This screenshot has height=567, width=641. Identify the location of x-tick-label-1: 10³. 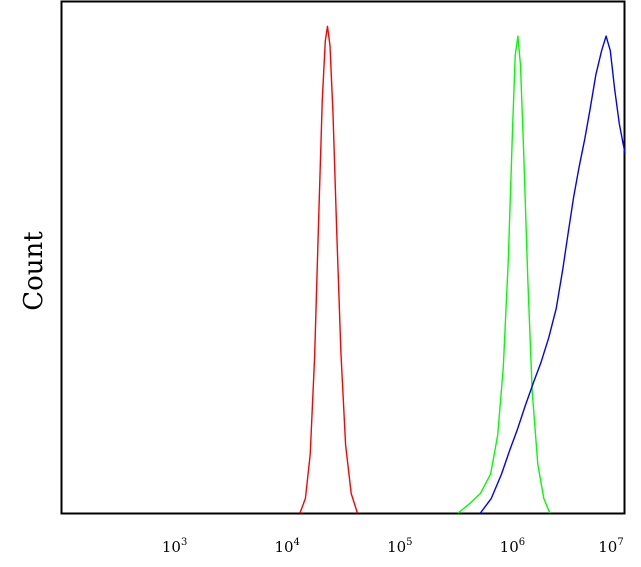
(174, 546).